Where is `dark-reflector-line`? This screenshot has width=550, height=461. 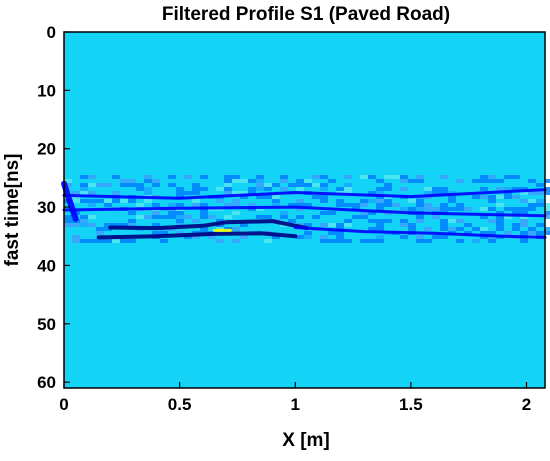 dark-reflector-line is located at coordinates (197, 235).